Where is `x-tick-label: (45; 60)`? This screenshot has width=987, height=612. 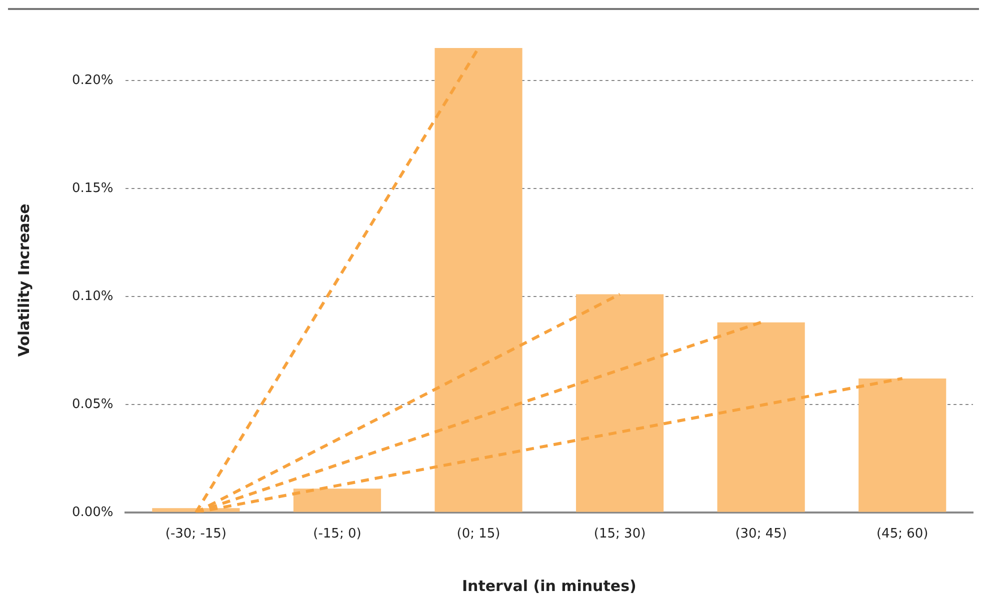
x-tick-label: (45; 60) is located at coordinates (902, 534).